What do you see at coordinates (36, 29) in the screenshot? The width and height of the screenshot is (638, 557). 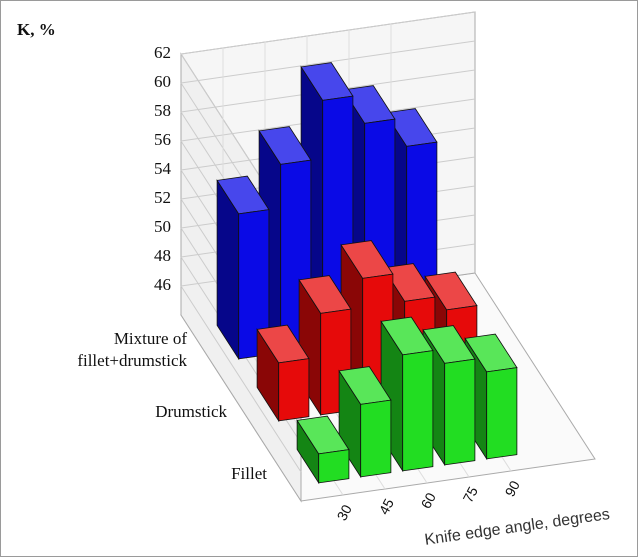 I see `z-axis-title: K, %` at bounding box center [36, 29].